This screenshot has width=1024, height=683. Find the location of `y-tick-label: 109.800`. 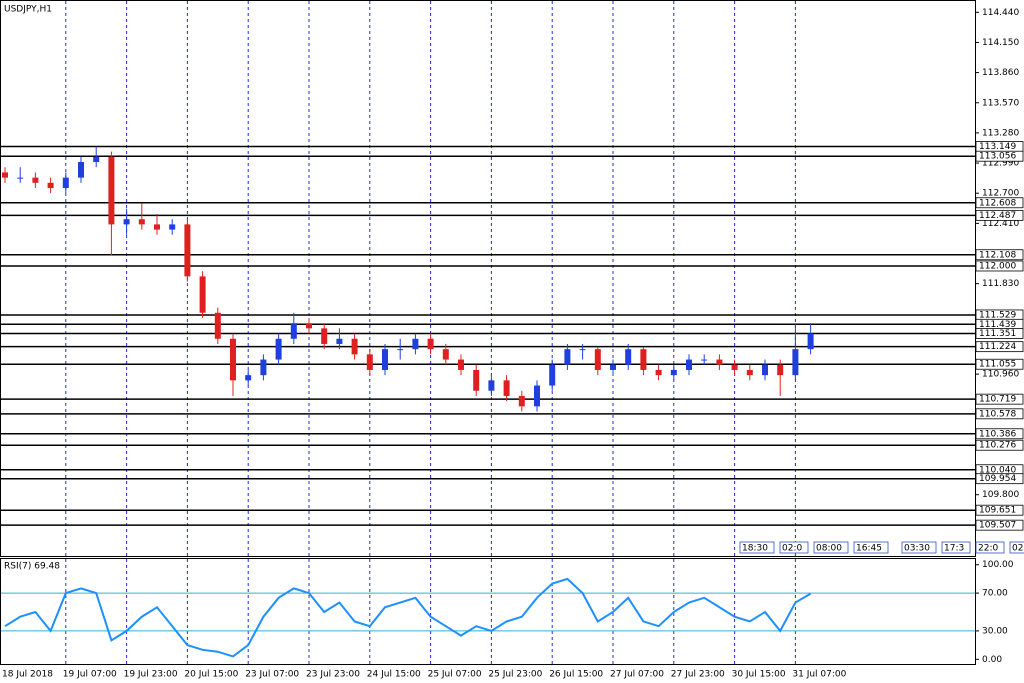

y-tick-label: 109.800 is located at coordinates (1000, 495).